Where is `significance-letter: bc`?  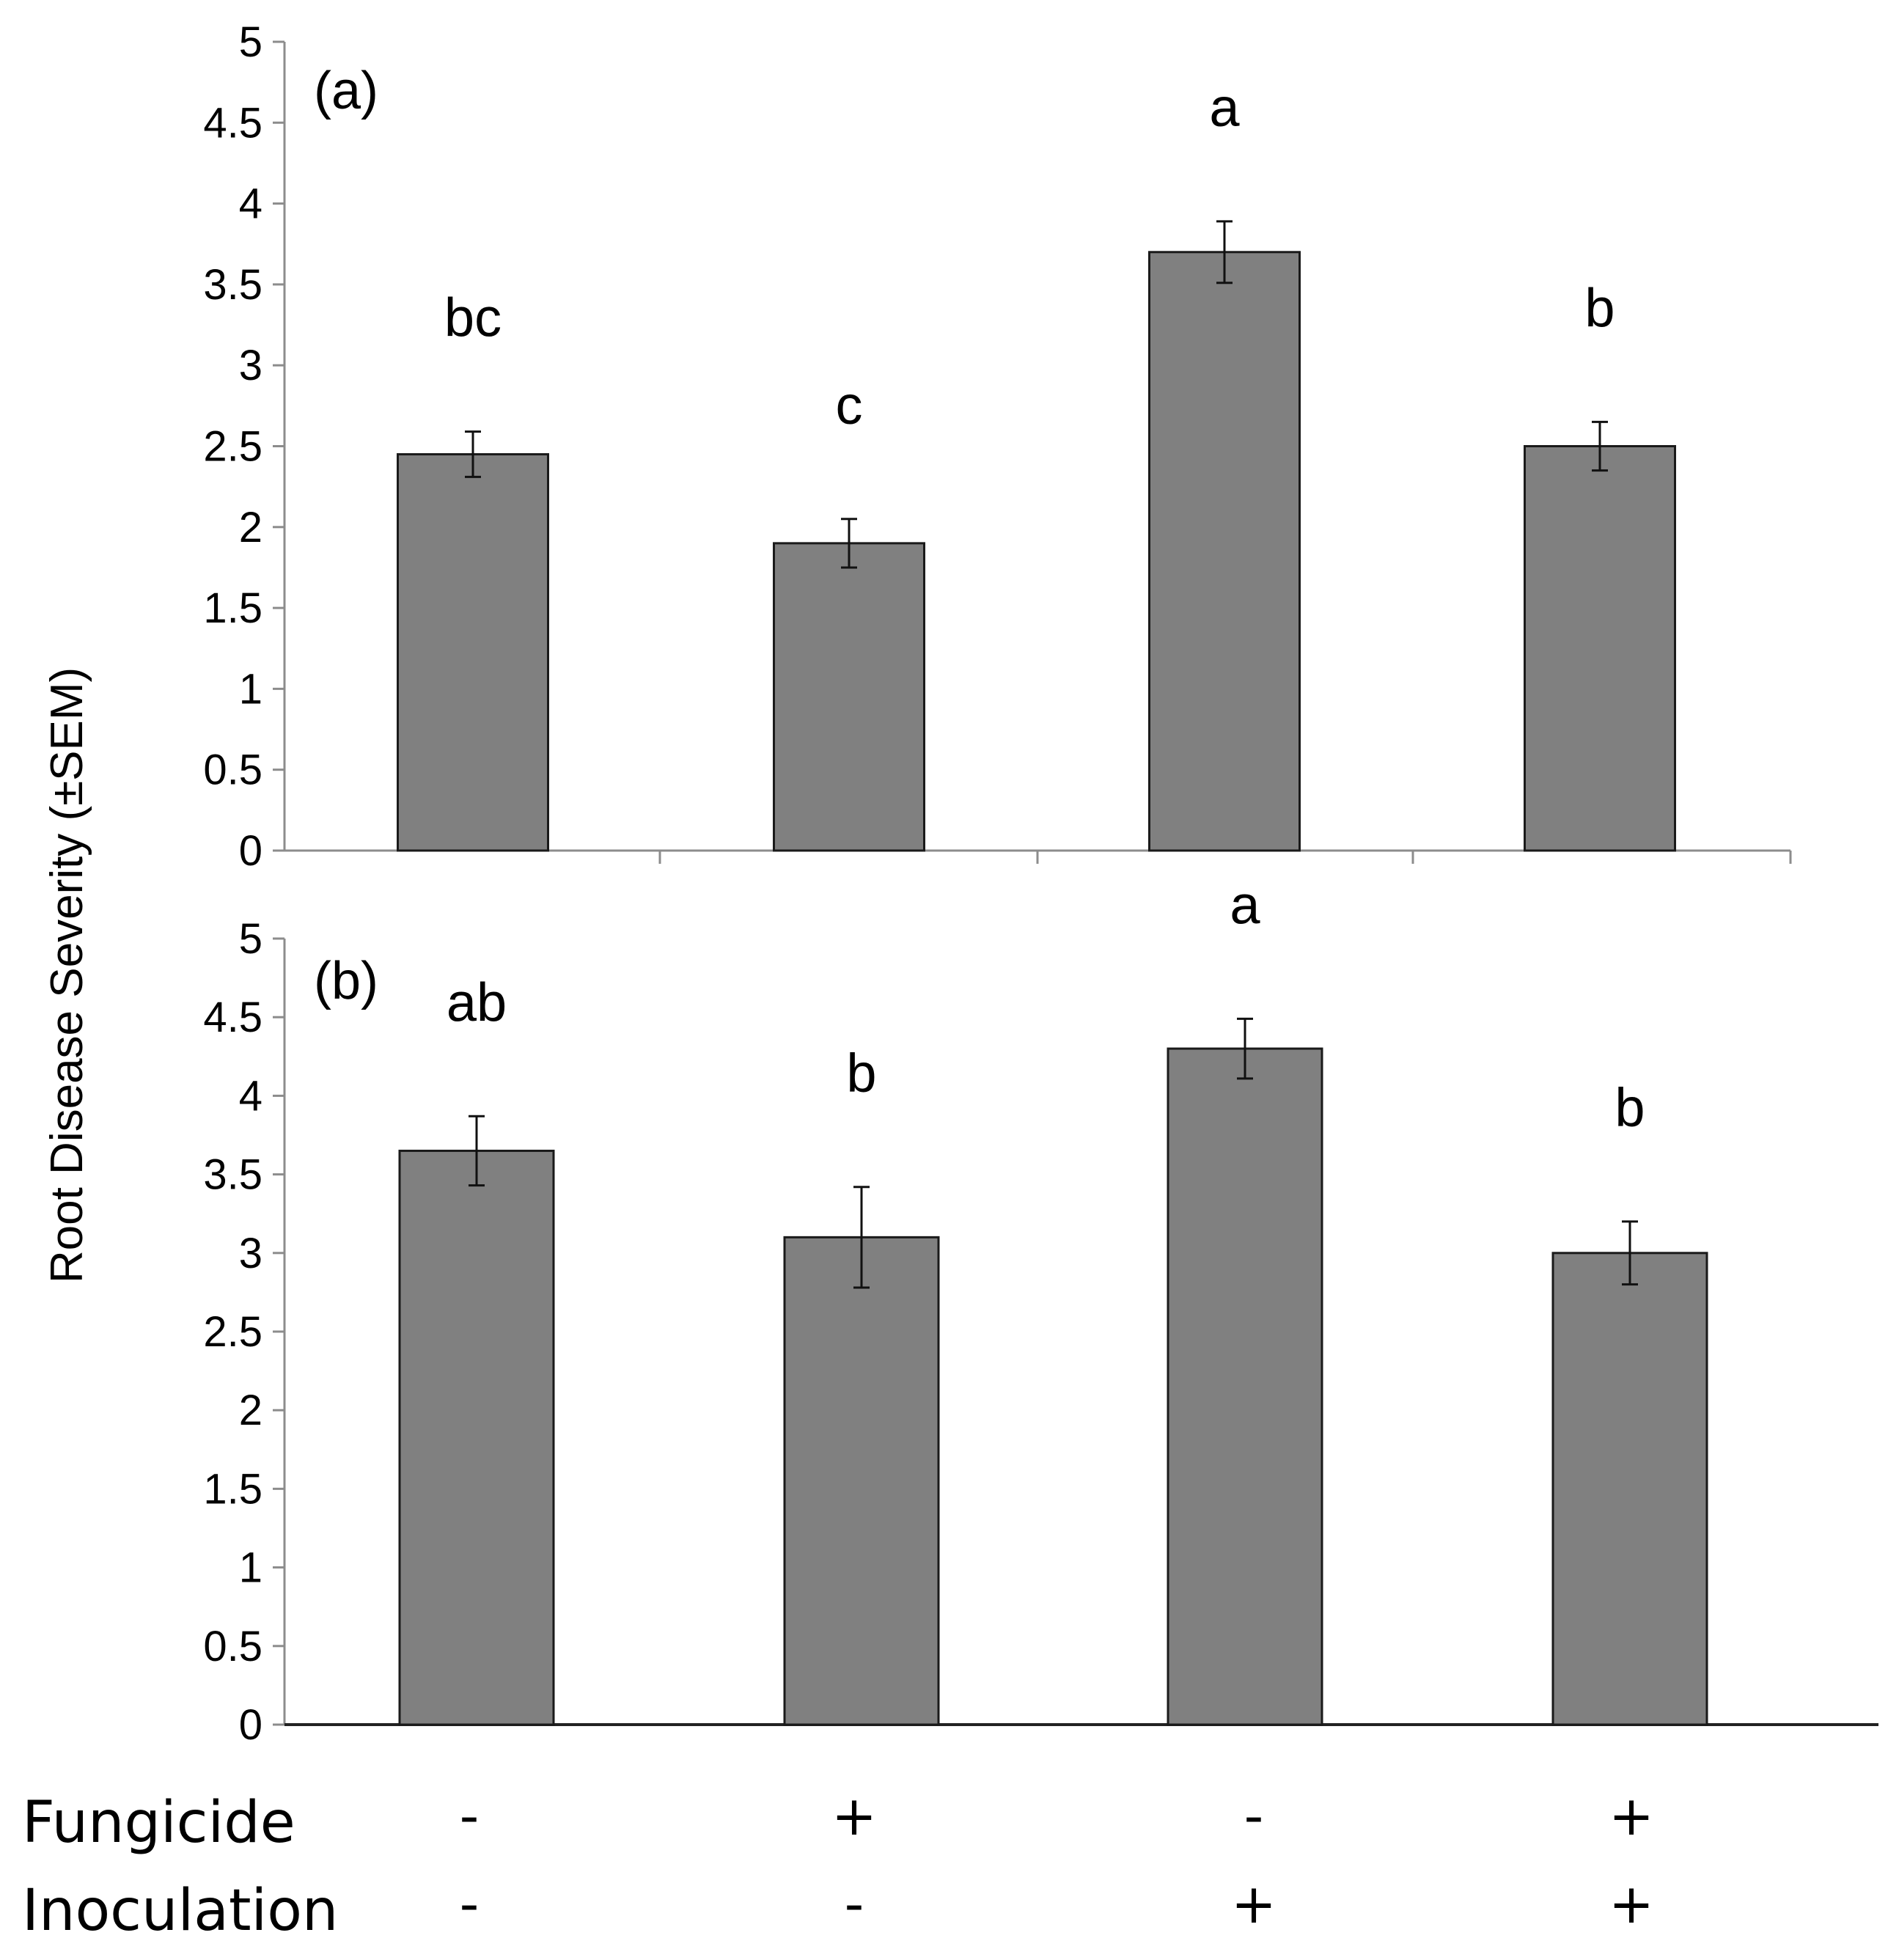 significance-letter: bc is located at coordinates (473, 317).